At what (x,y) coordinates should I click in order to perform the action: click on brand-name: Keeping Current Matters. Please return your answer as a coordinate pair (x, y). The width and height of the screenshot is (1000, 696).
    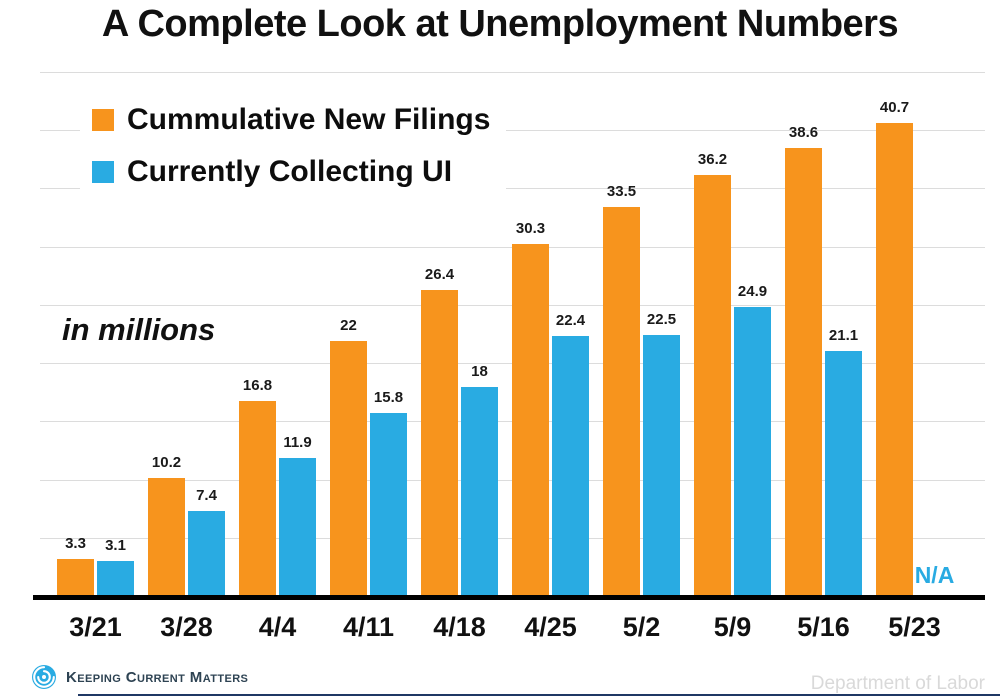
    Looking at the image, I should click on (157, 677).